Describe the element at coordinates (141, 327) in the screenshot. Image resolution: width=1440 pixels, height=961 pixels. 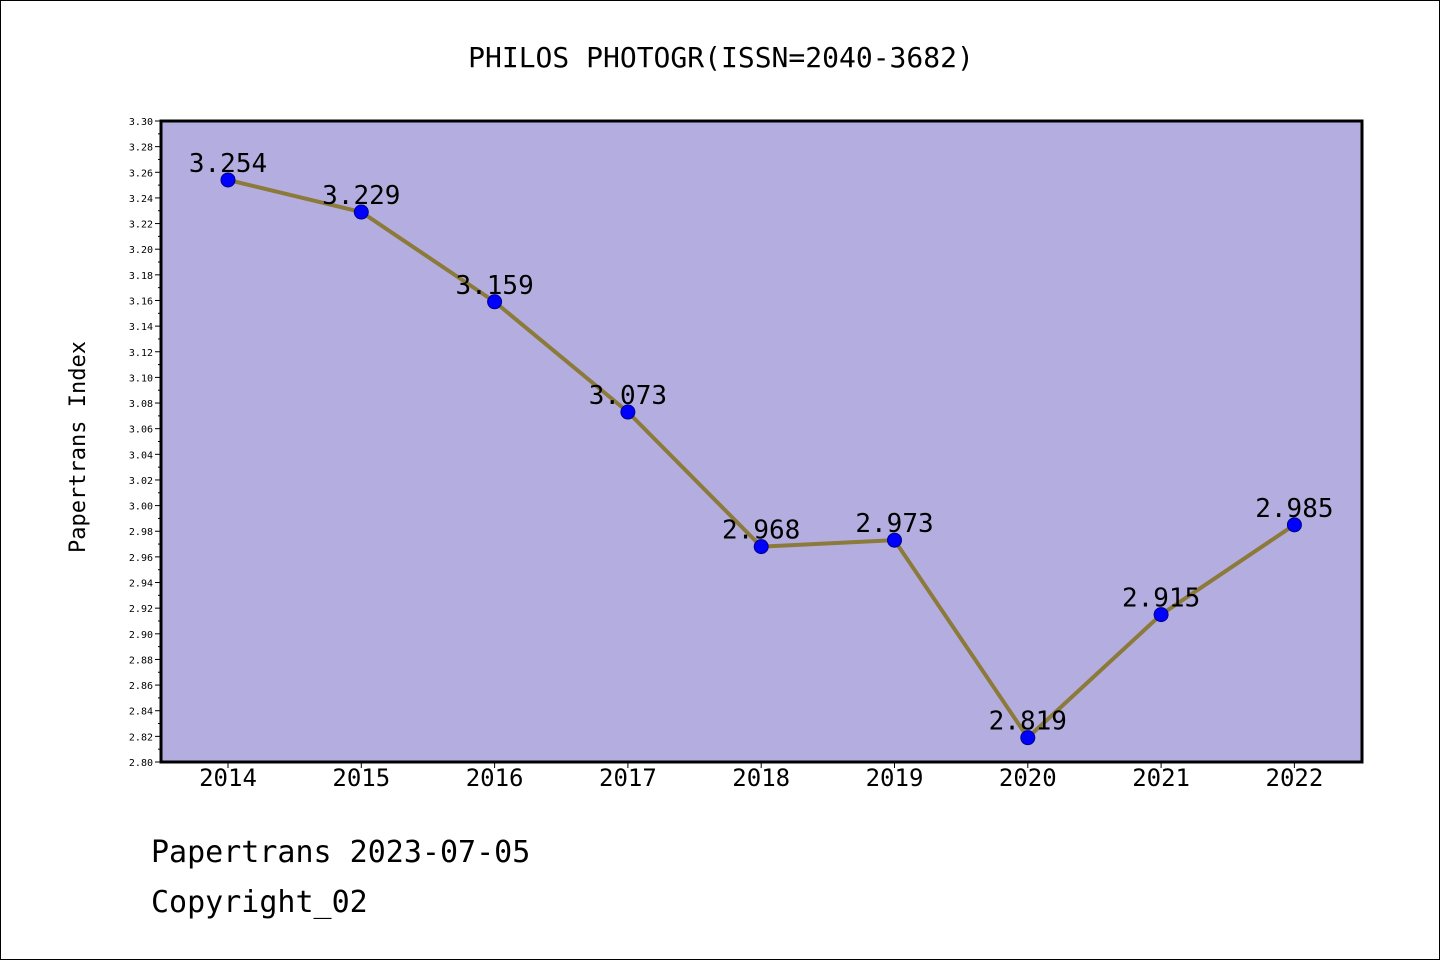
I see `y-tick-label: 3.14` at that location.